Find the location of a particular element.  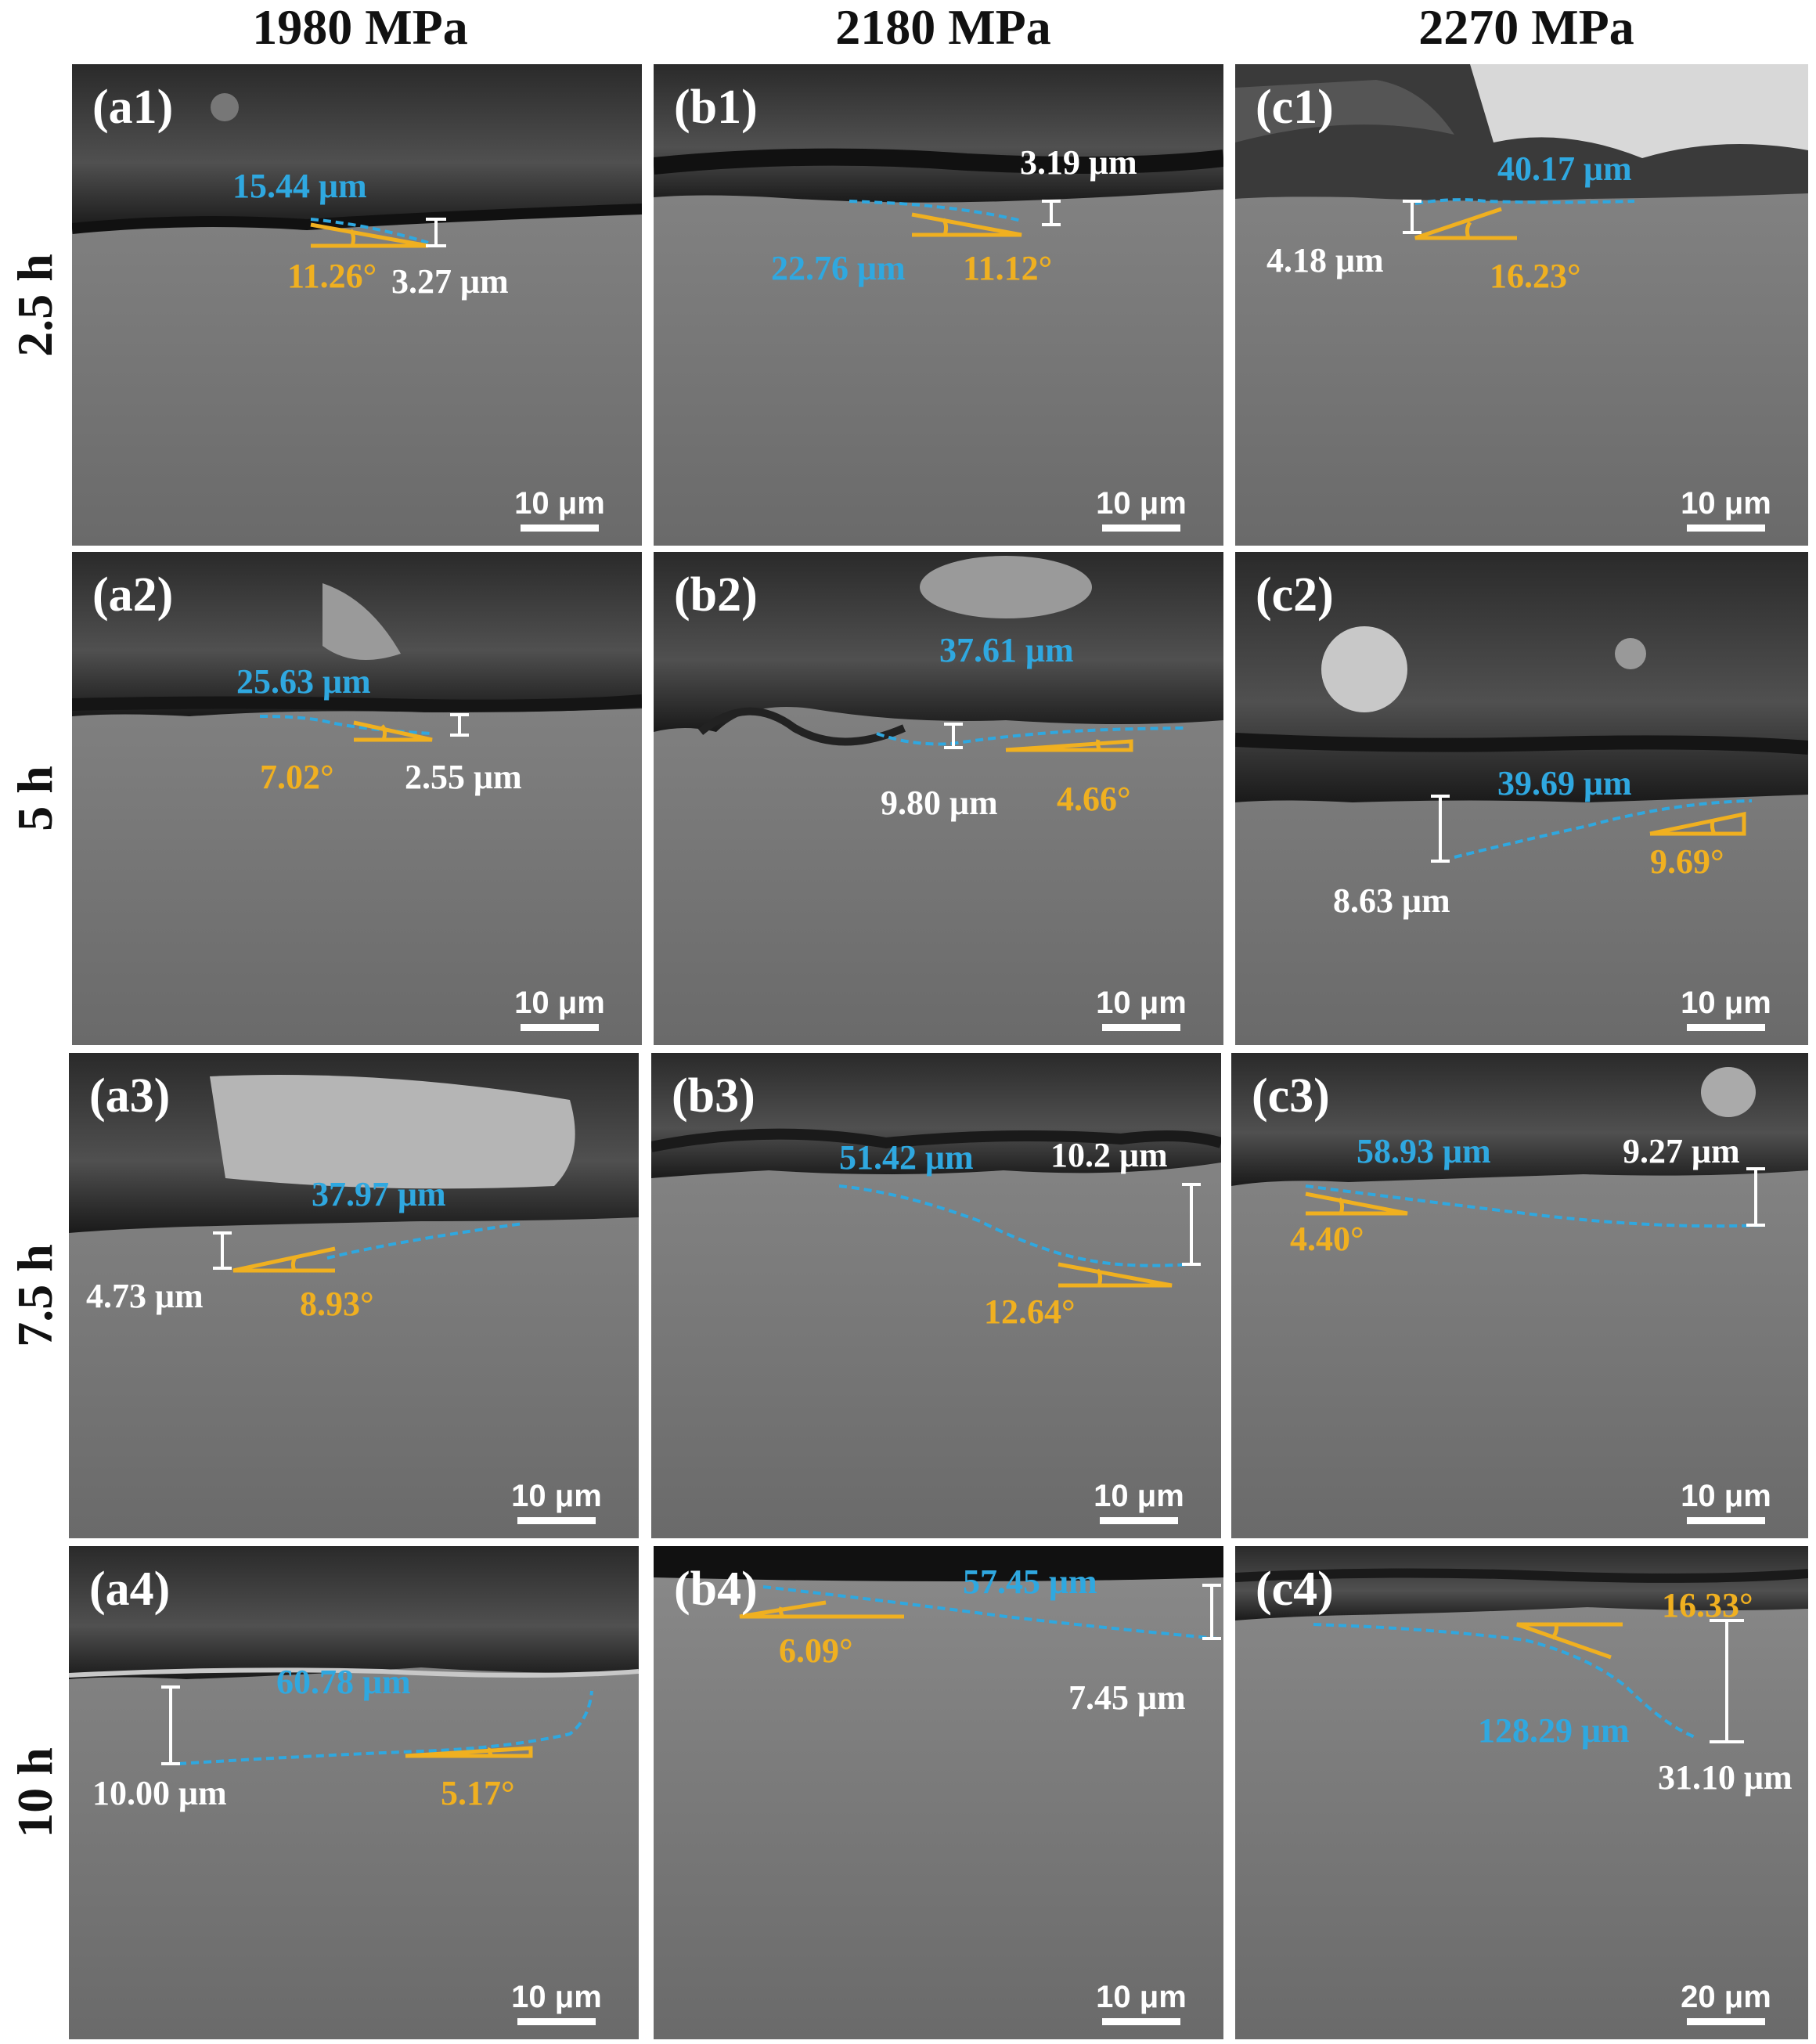

panel-label: (a3) is located at coordinates (130, 1096).